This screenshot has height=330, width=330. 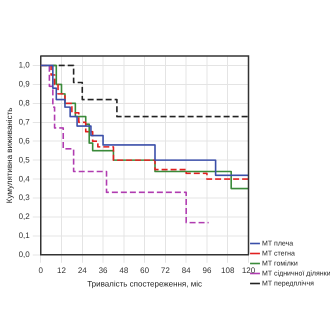 What do you see at coordinates (61, 270) in the screenshot?
I see `x-tick-label: 12` at bounding box center [61, 270].